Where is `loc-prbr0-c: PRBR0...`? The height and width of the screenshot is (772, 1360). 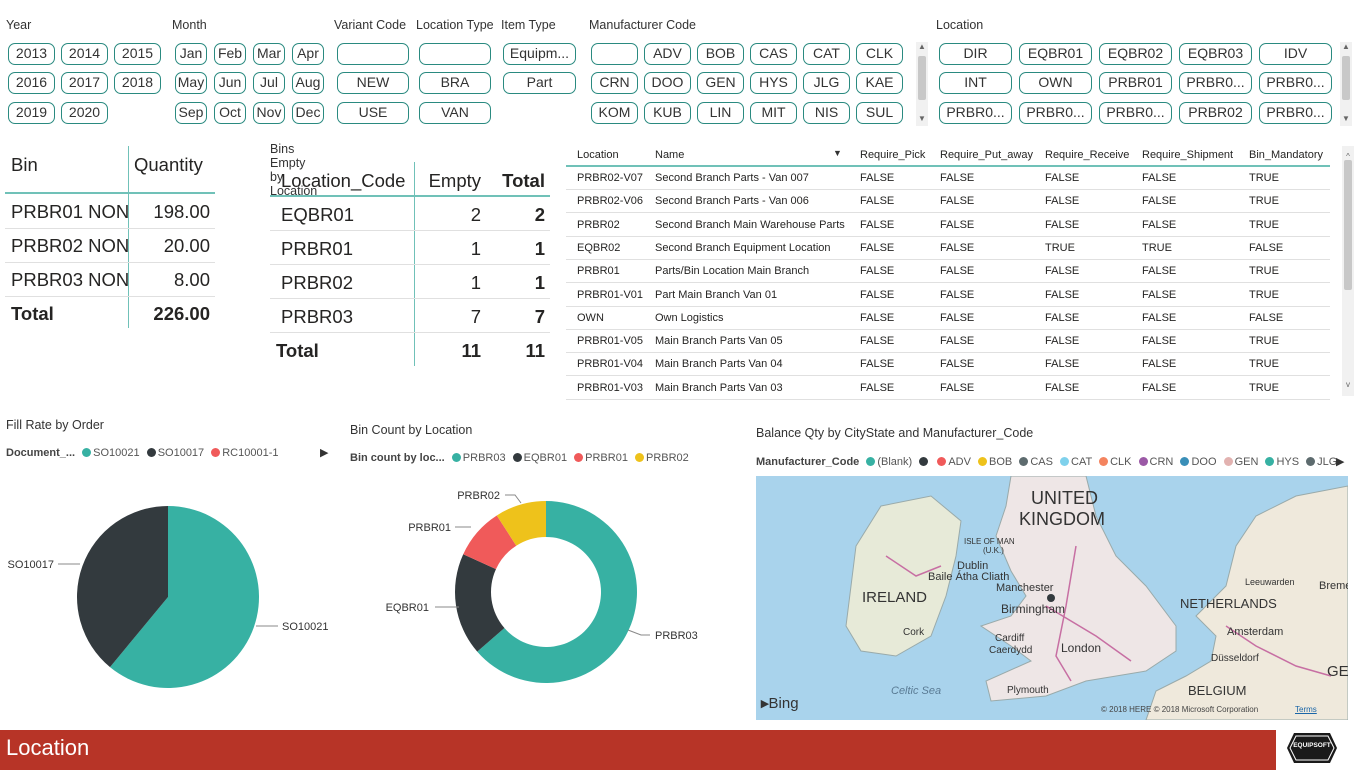 loc-prbr0-c: PRBR0... is located at coordinates (975, 113).